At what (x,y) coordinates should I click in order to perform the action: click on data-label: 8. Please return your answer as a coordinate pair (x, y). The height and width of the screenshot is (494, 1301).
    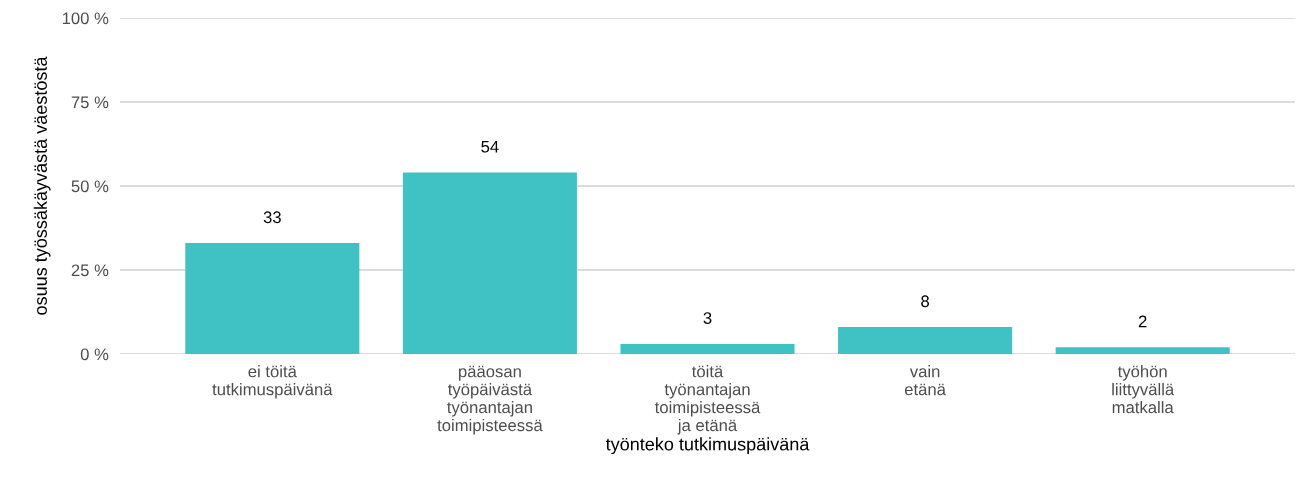
    Looking at the image, I should click on (925, 301).